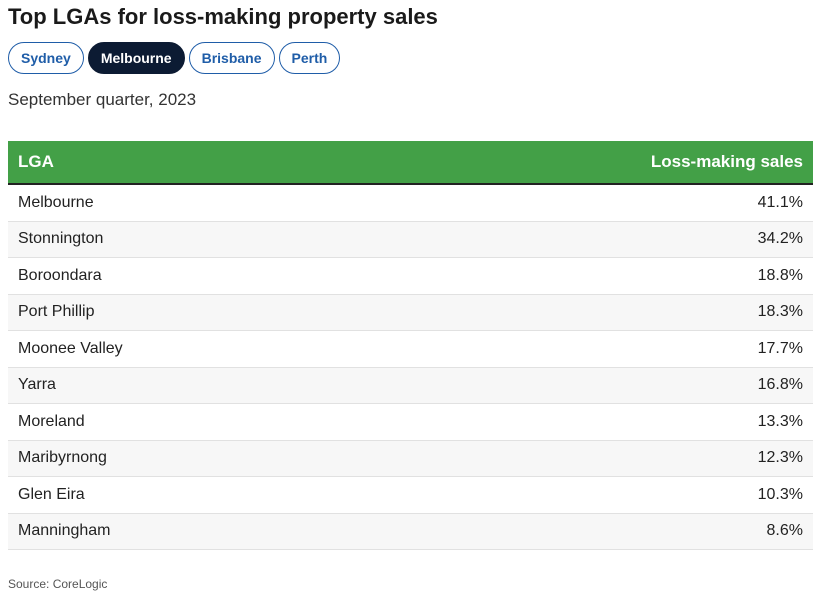 The image size is (813, 606). I want to click on tab-brisbane: Brisbane, so click(231, 58).